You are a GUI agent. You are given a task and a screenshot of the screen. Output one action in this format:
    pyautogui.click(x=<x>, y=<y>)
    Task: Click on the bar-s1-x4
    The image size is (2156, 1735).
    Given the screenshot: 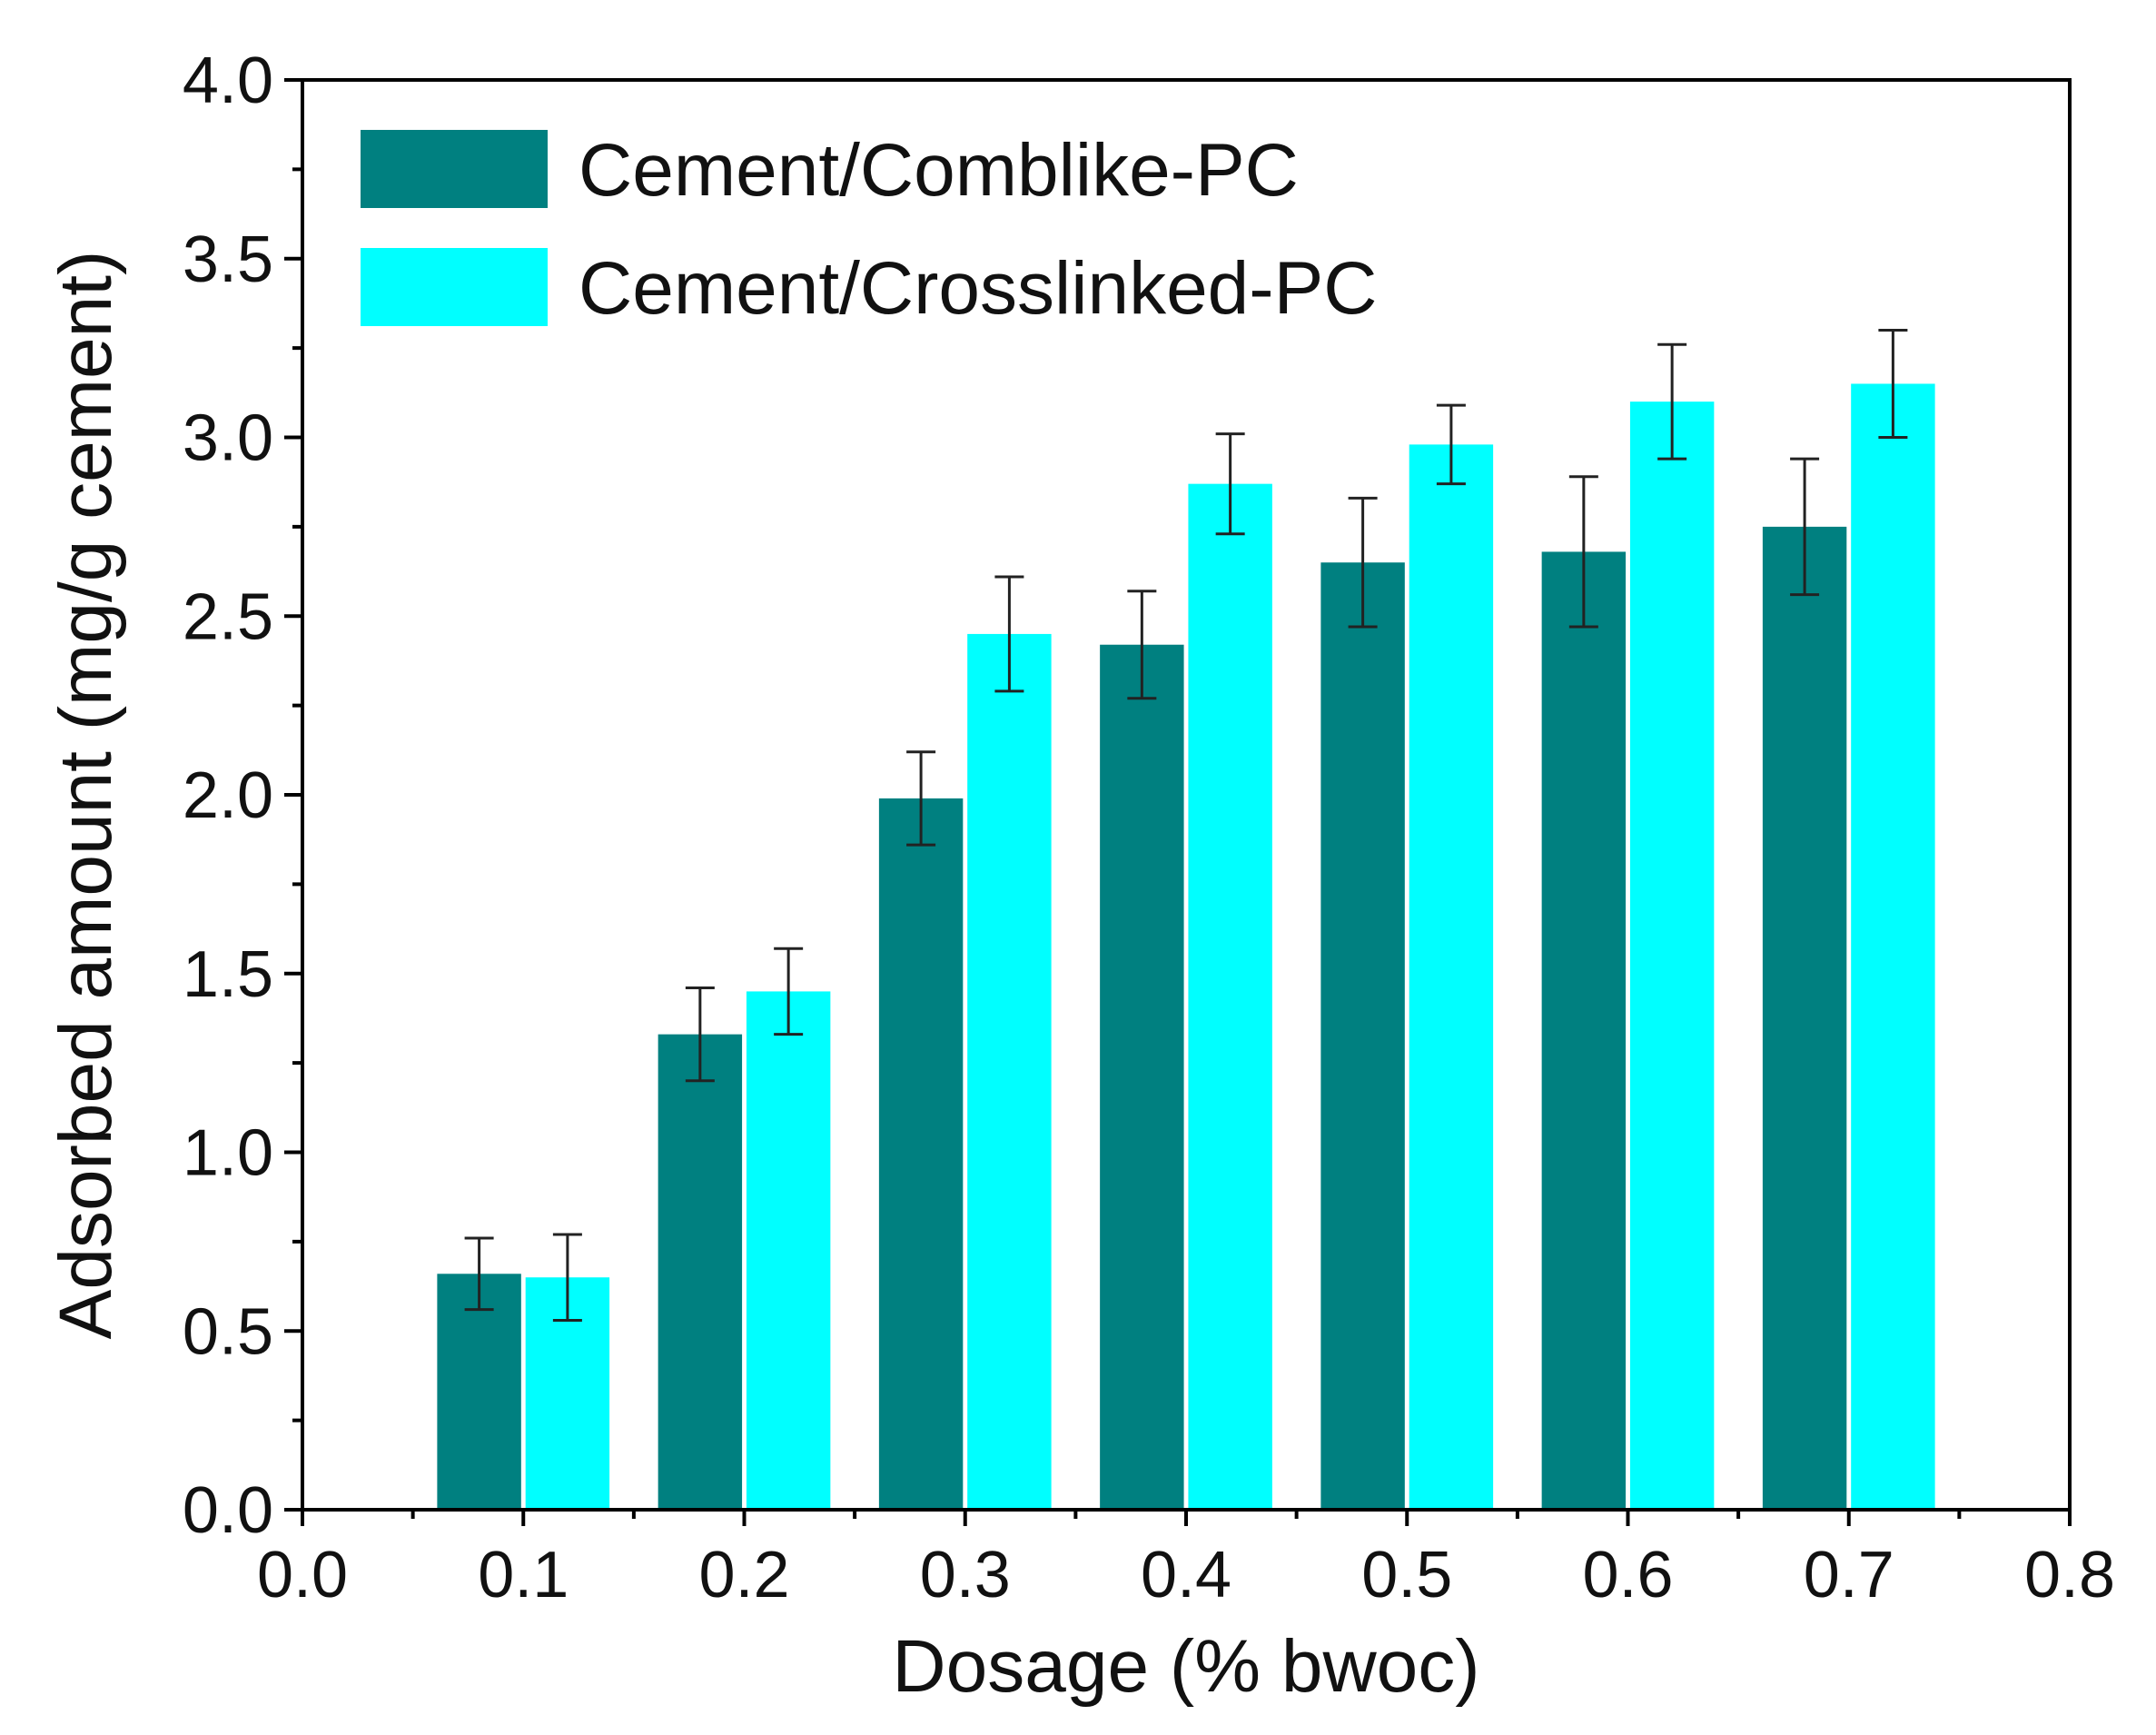 What is the action you would take?
    pyautogui.click(x=1451, y=977)
    